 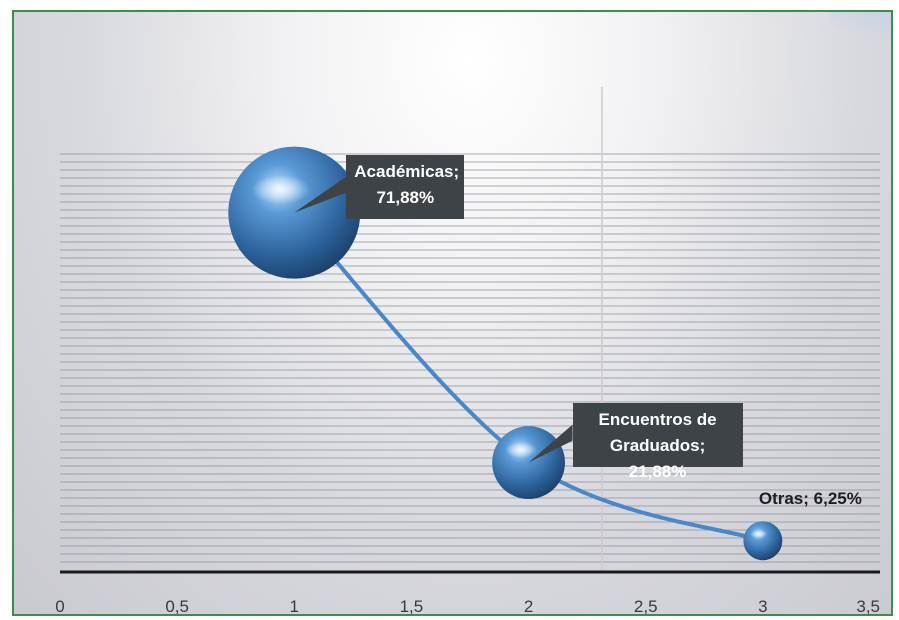 What do you see at coordinates (657, 419) in the screenshot?
I see `data-label-line: Encuentros de` at bounding box center [657, 419].